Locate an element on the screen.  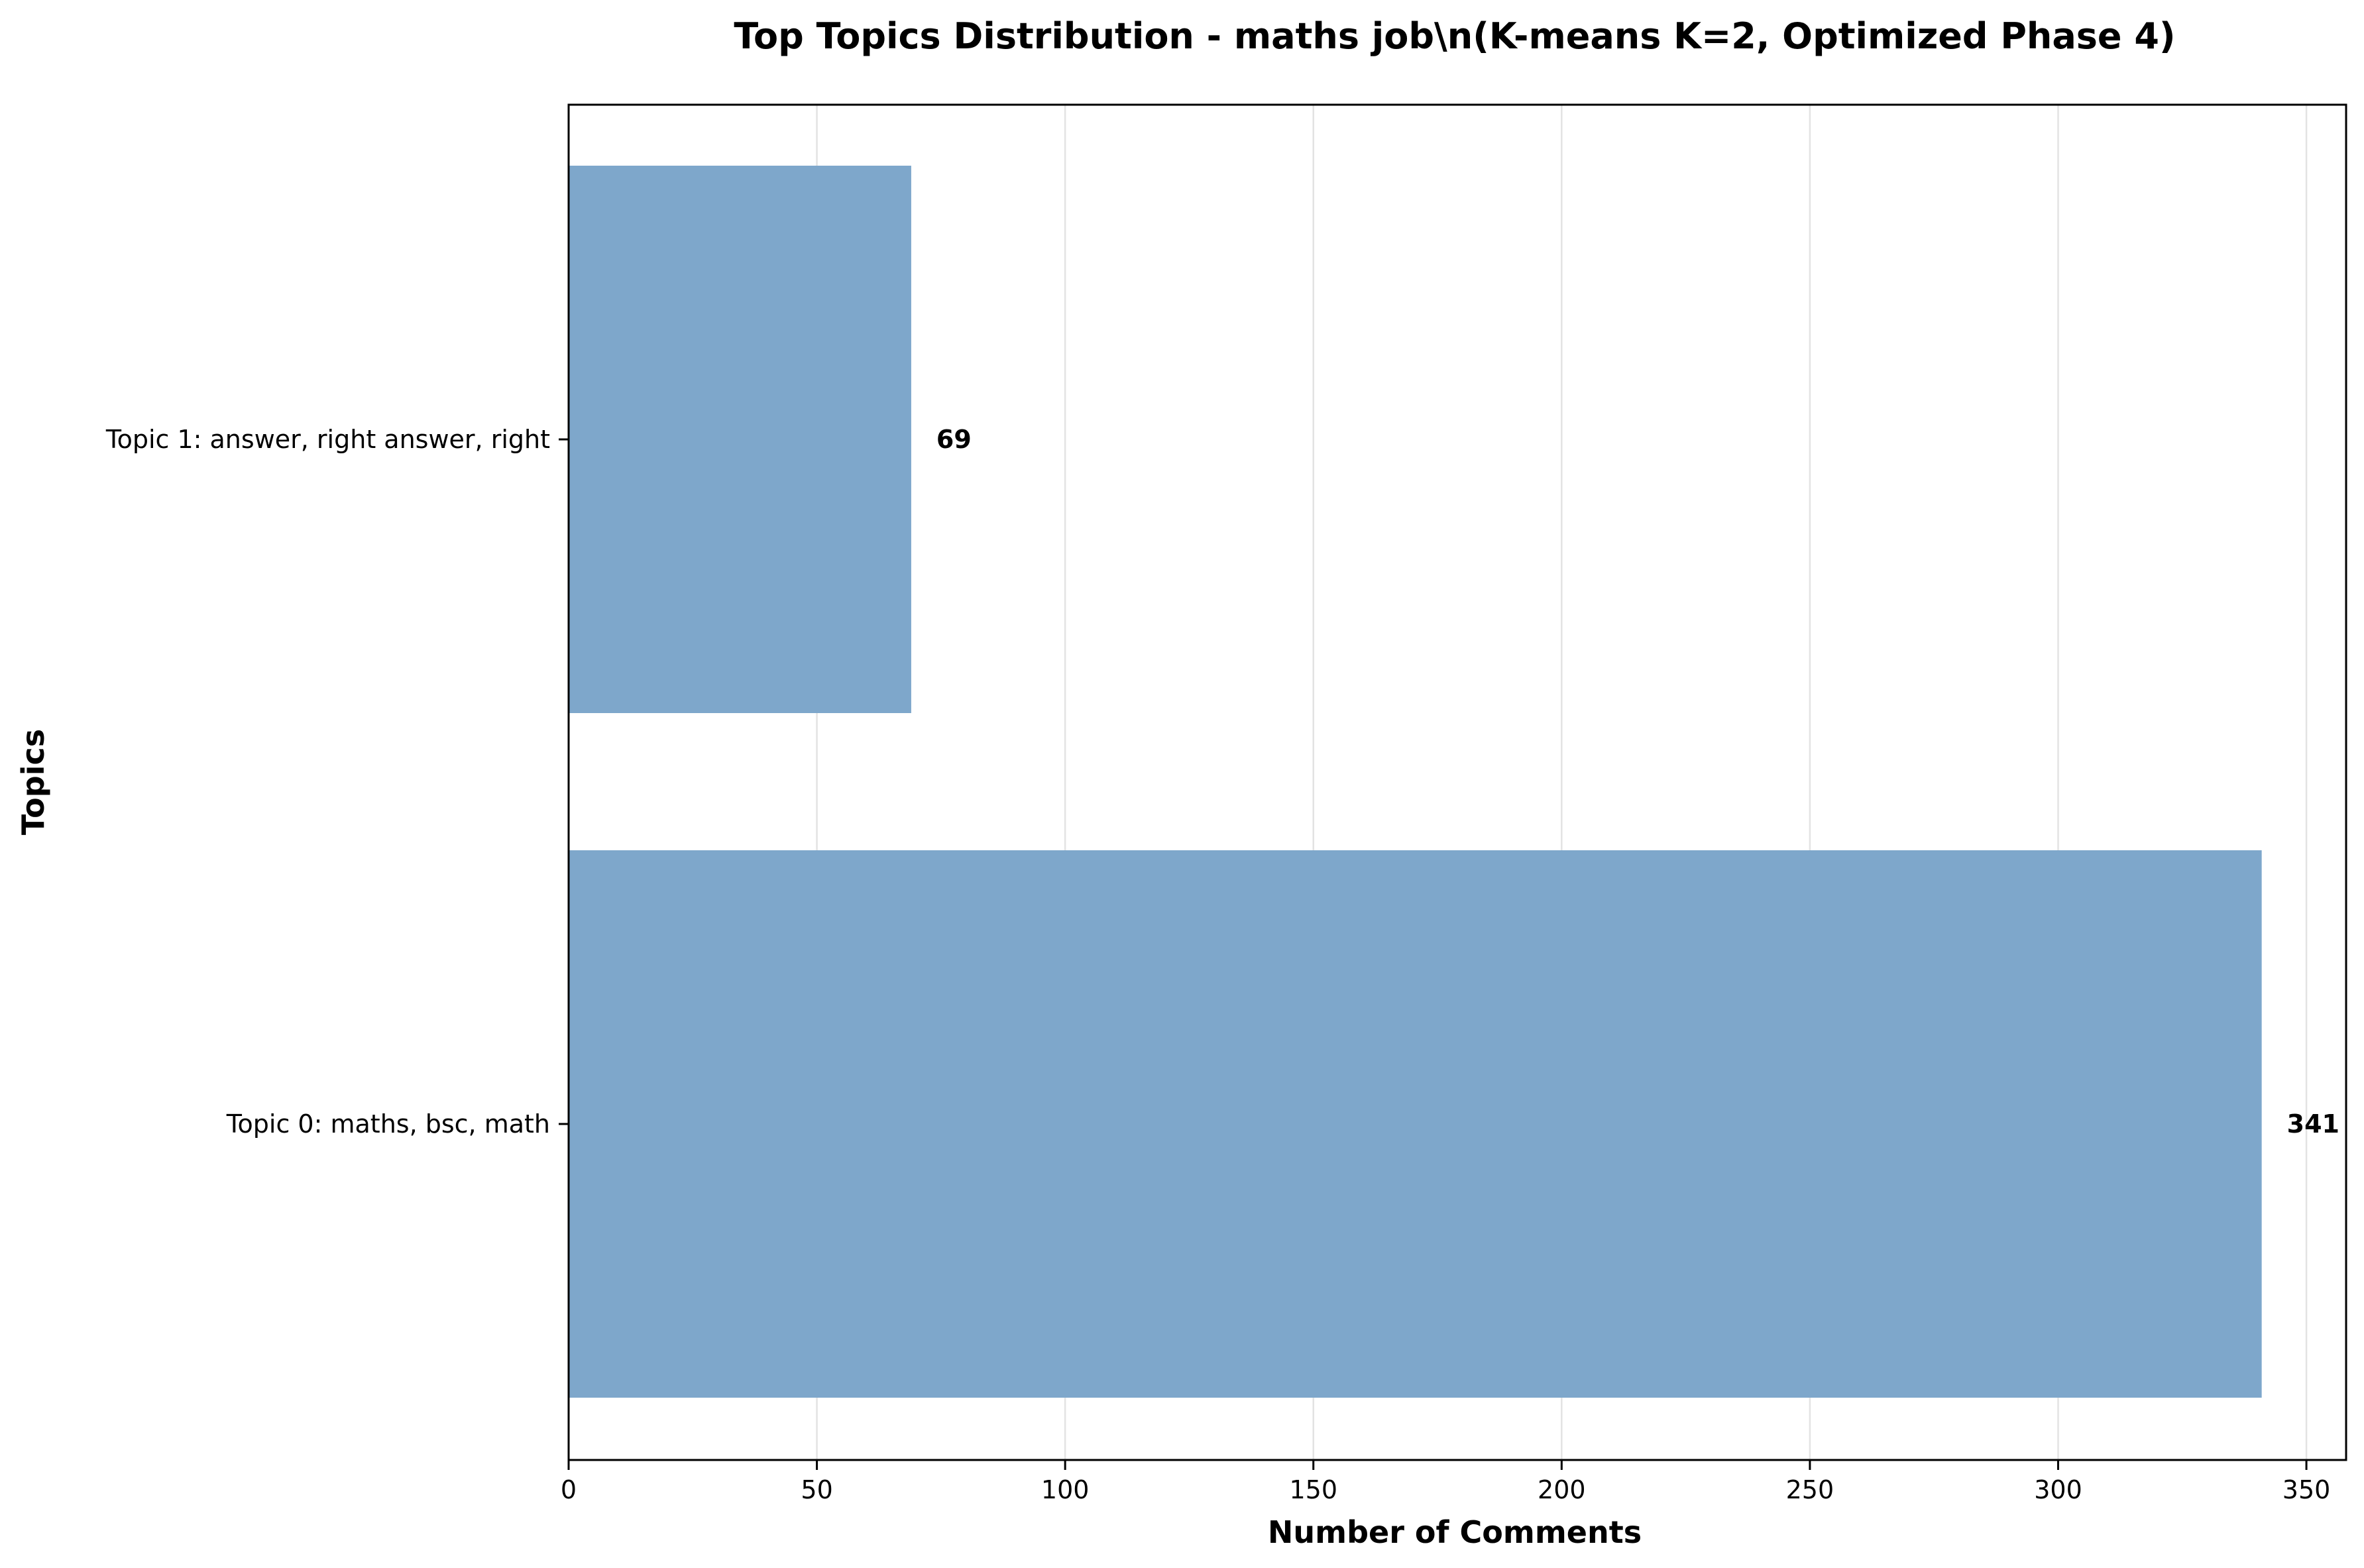
bar-value-label: 341 is located at coordinates (2313, 1124).